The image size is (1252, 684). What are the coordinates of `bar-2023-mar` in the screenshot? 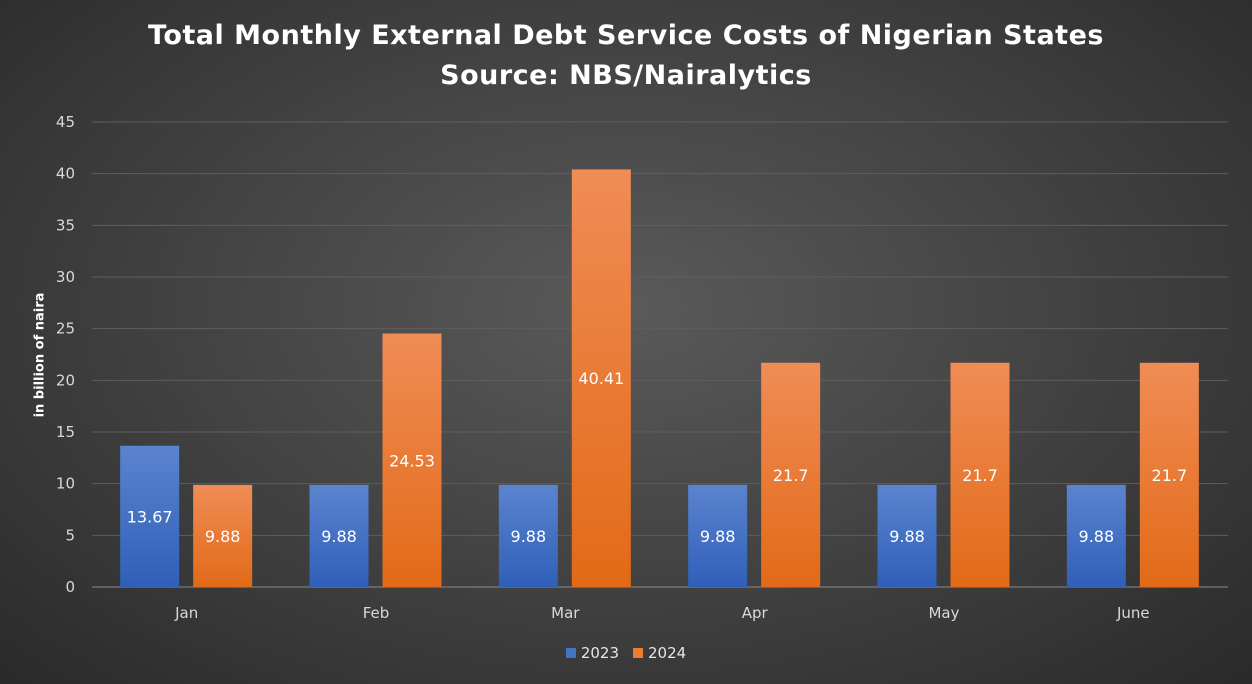 It's located at (528, 535).